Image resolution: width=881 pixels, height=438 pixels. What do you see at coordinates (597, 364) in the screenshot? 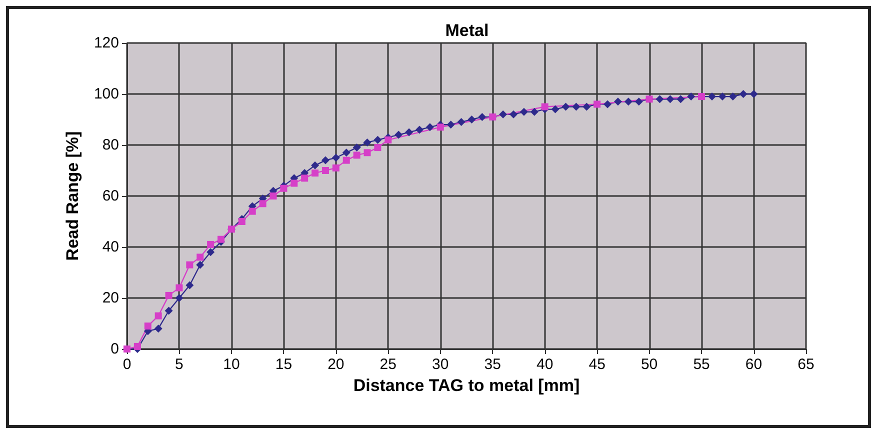
I see `x-tick-label: 45` at bounding box center [597, 364].